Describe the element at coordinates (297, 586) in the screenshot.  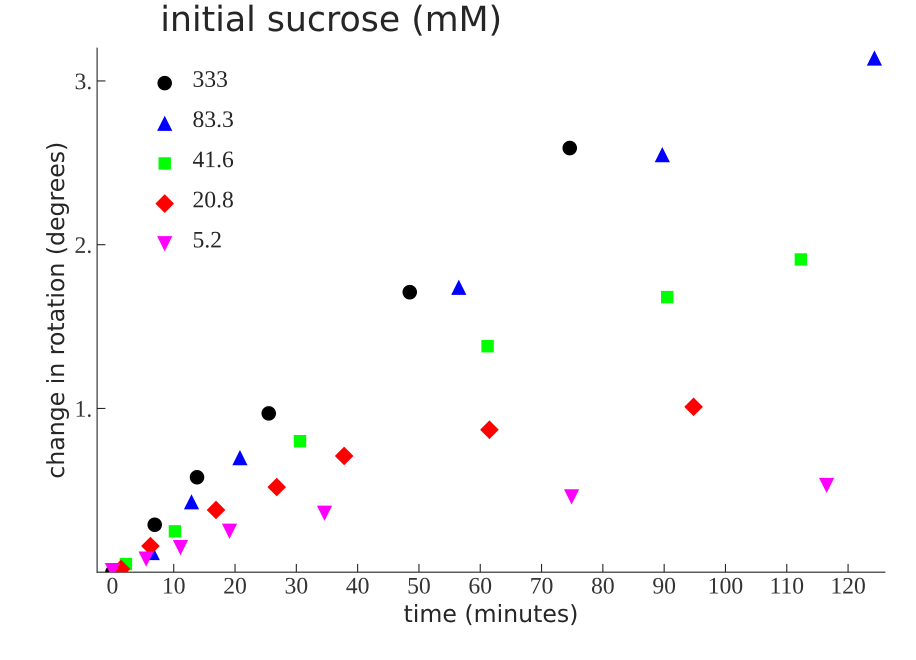
I see `x-tick-label: 30` at that location.